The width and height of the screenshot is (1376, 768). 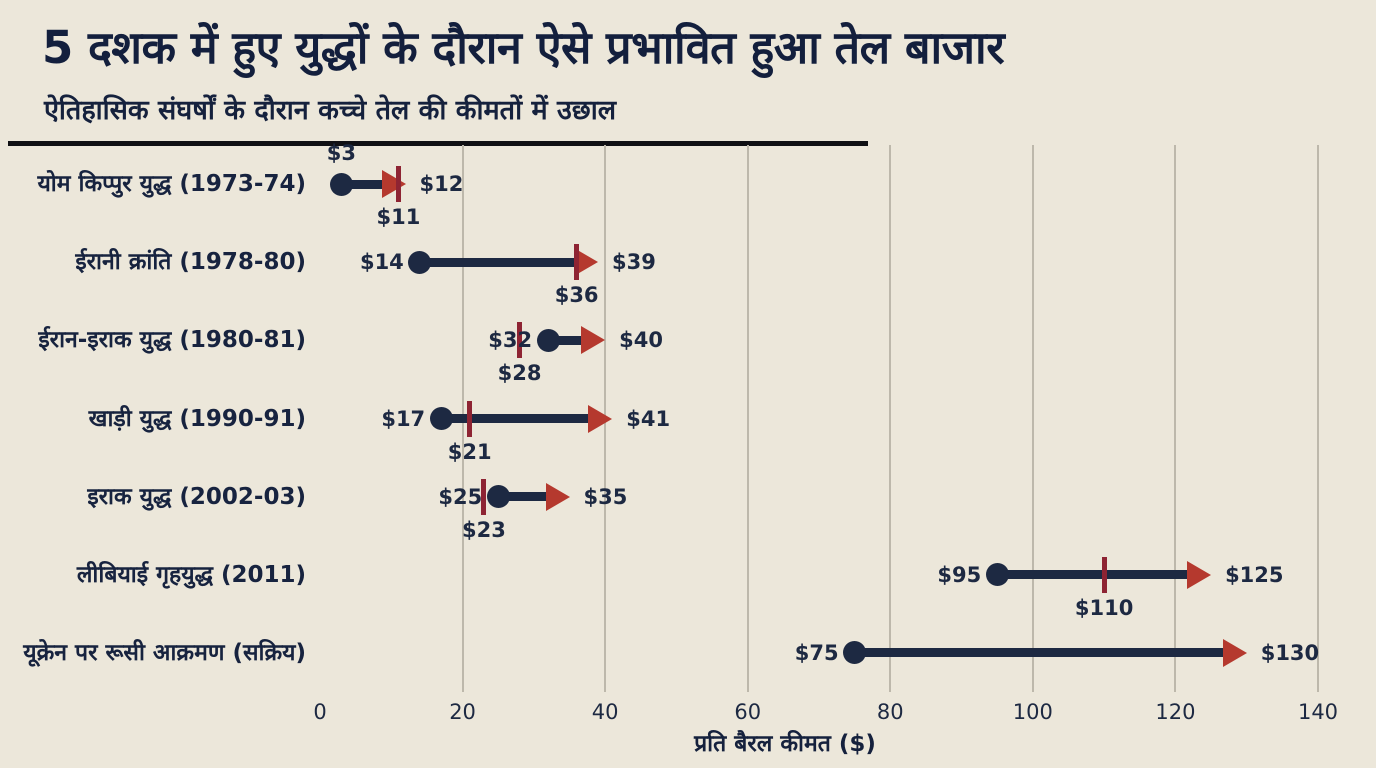 What do you see at coordinates (576, 295) in the screenshot?
I see `mid-value-label: $36` at bounding box center [576, 295].